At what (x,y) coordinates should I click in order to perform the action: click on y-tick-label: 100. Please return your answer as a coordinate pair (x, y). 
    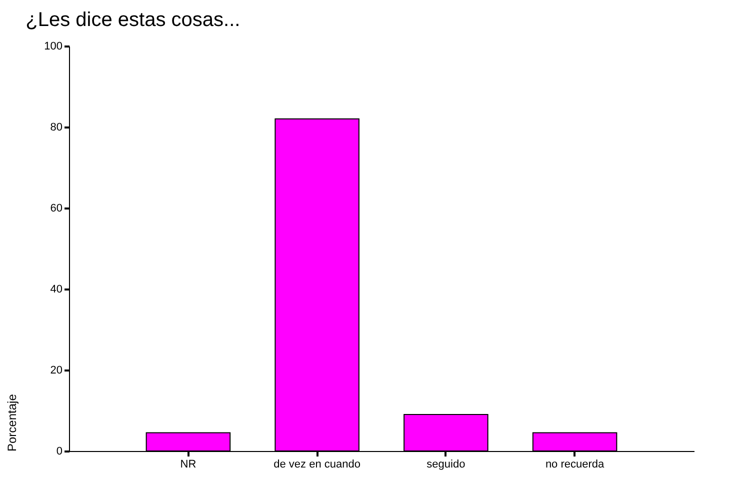
    Looking at the image, I should click on (53, 46).